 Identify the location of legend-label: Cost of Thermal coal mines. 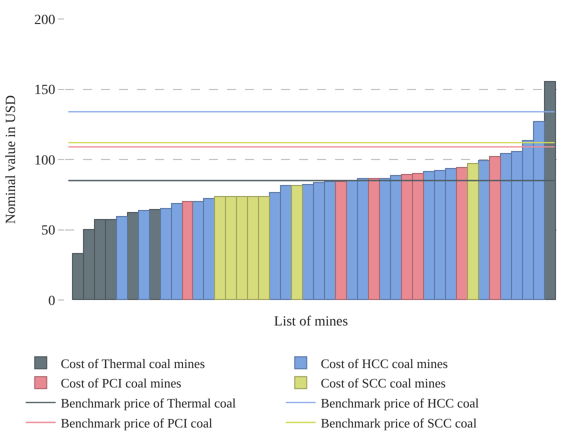
(132, 363).